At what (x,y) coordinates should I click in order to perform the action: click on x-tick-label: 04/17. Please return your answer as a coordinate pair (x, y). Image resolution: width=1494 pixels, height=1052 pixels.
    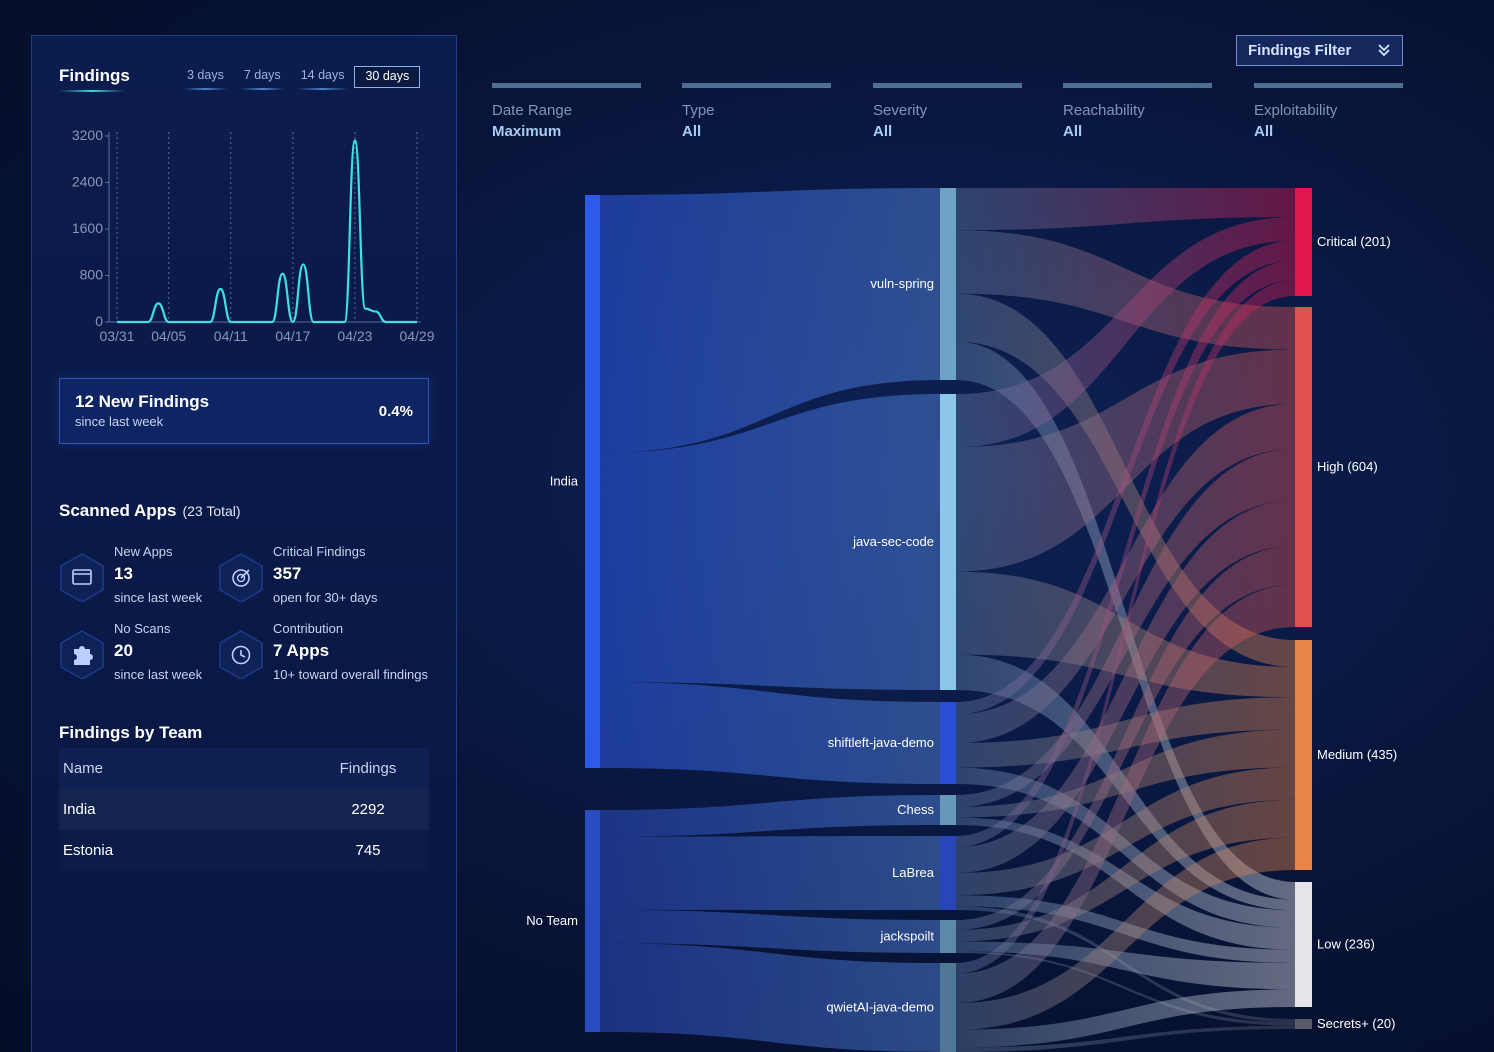
    Looking at the image, I should click on (292, 336).